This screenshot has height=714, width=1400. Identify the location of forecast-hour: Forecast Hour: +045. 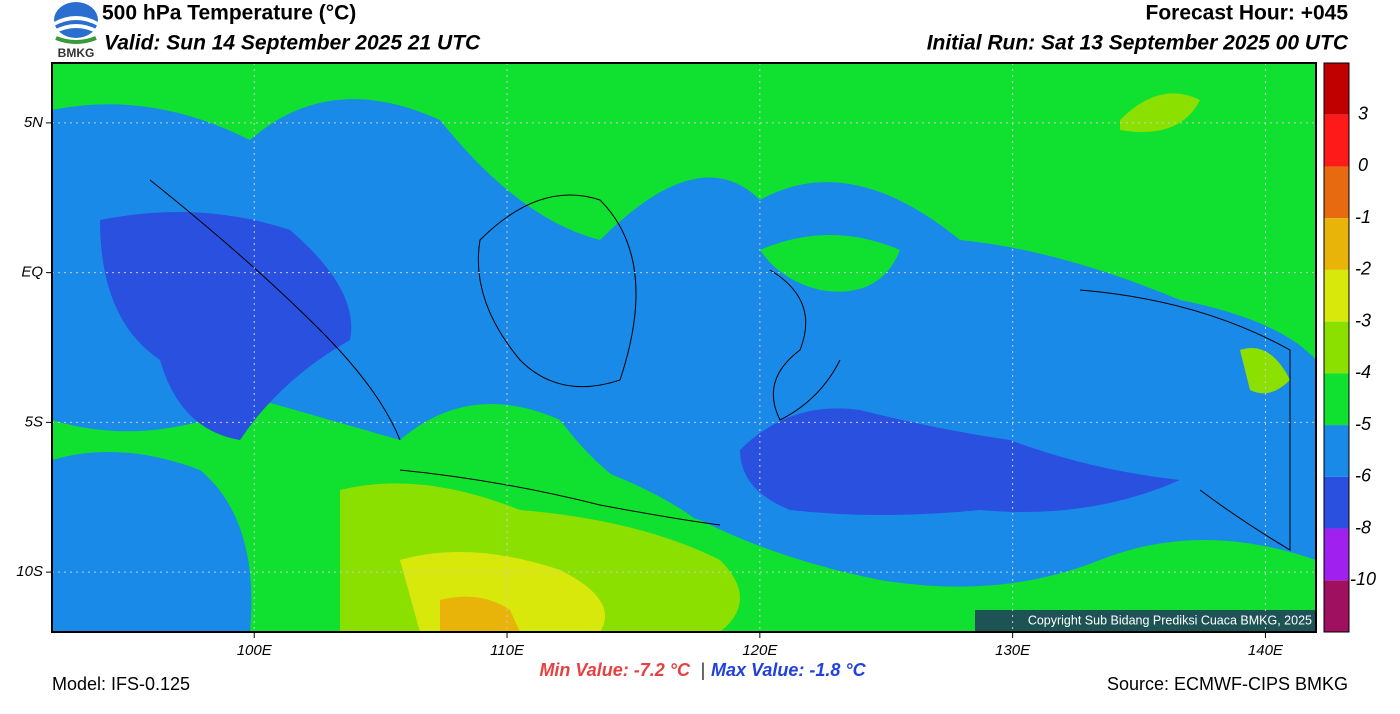
(1247, 13).